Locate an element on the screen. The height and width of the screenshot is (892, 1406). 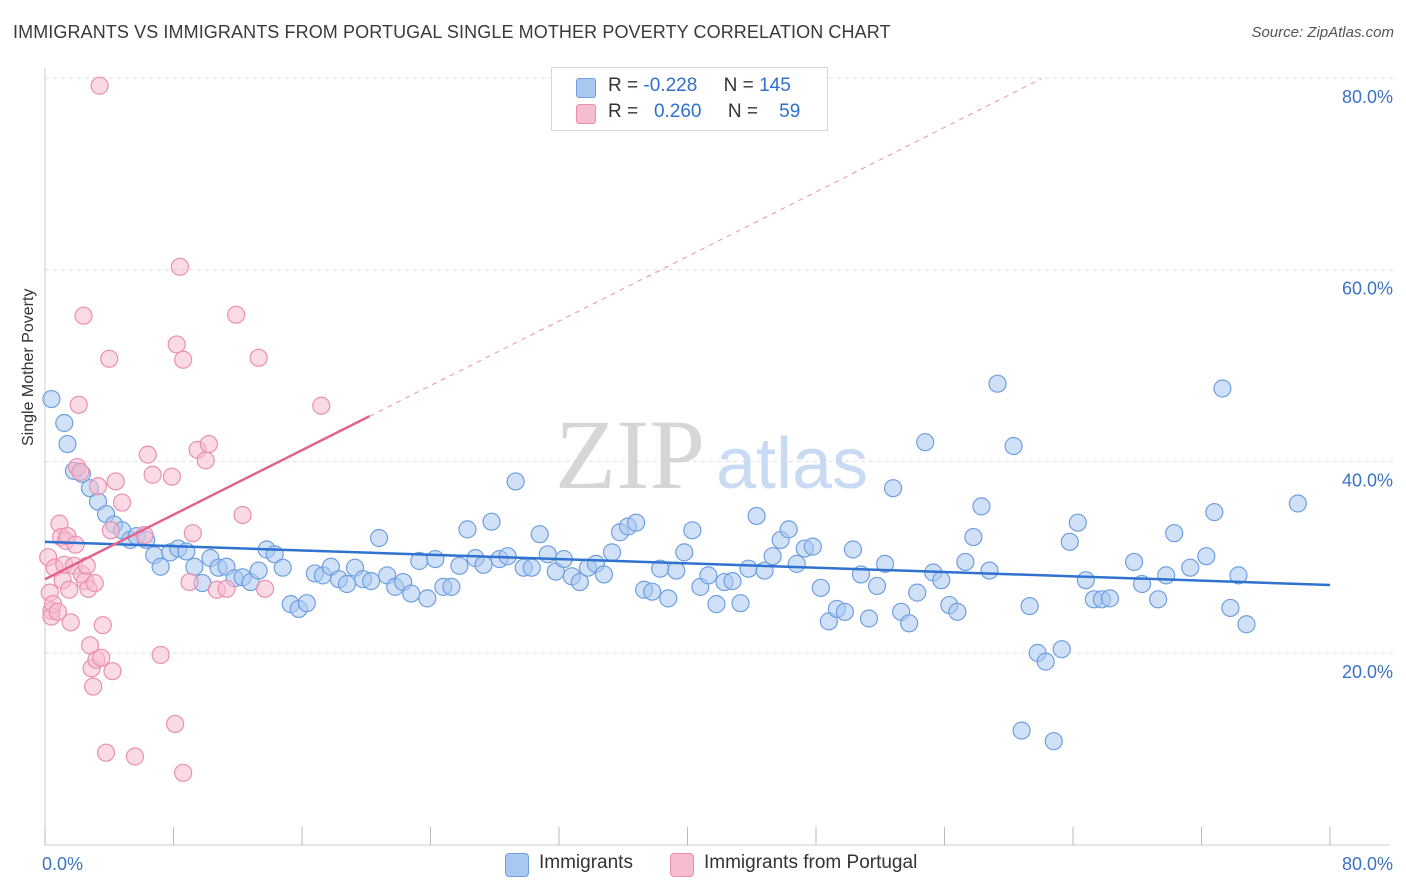
legend-swatch-blue is located at coordinates (586, 88).